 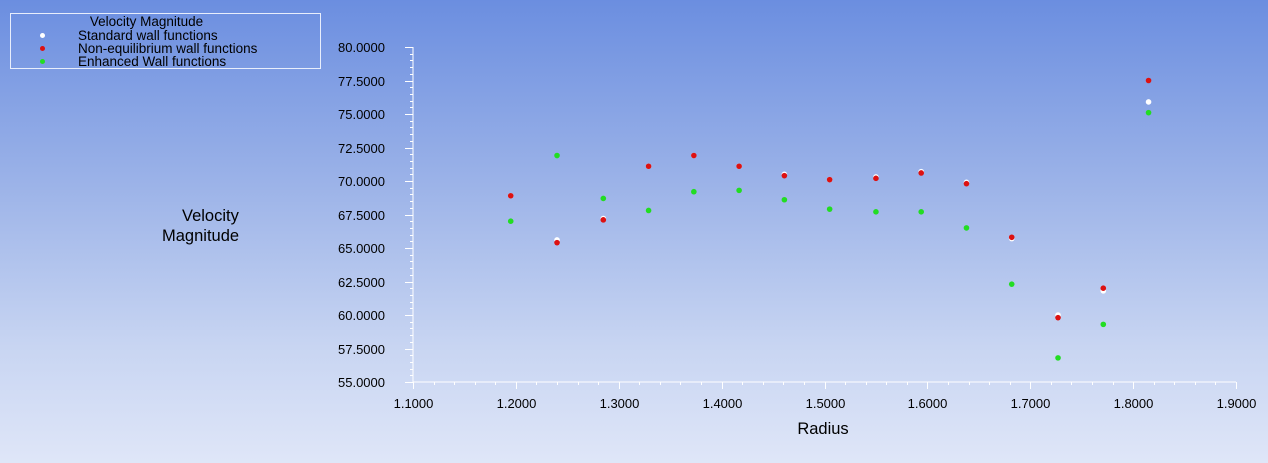 I want to click on y-tick-label: 60.0000, so click(x=361, y=315).